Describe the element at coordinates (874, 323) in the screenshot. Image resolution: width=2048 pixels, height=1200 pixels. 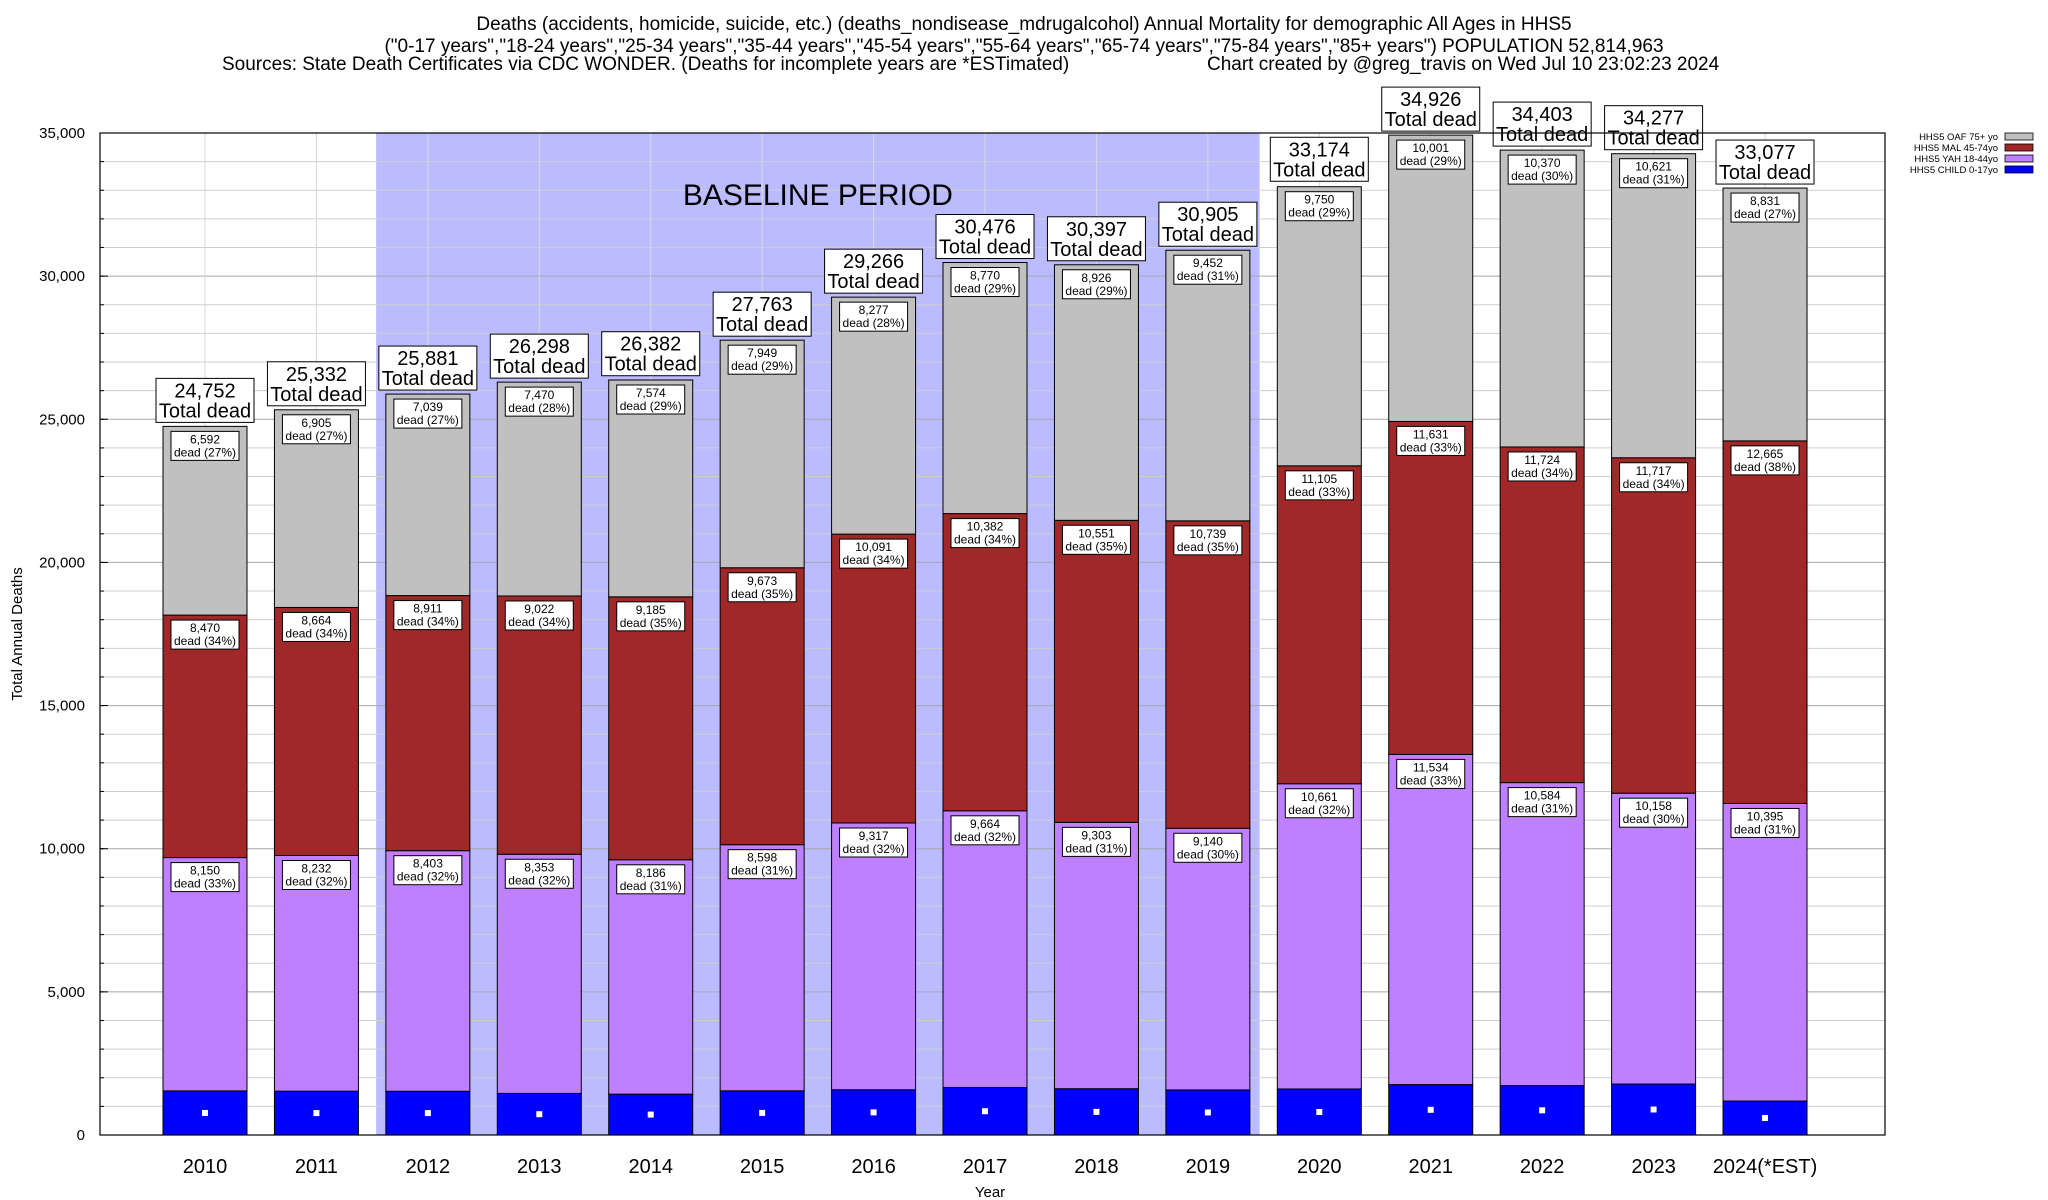
I see `segment-label: dead (28%)` at that location.